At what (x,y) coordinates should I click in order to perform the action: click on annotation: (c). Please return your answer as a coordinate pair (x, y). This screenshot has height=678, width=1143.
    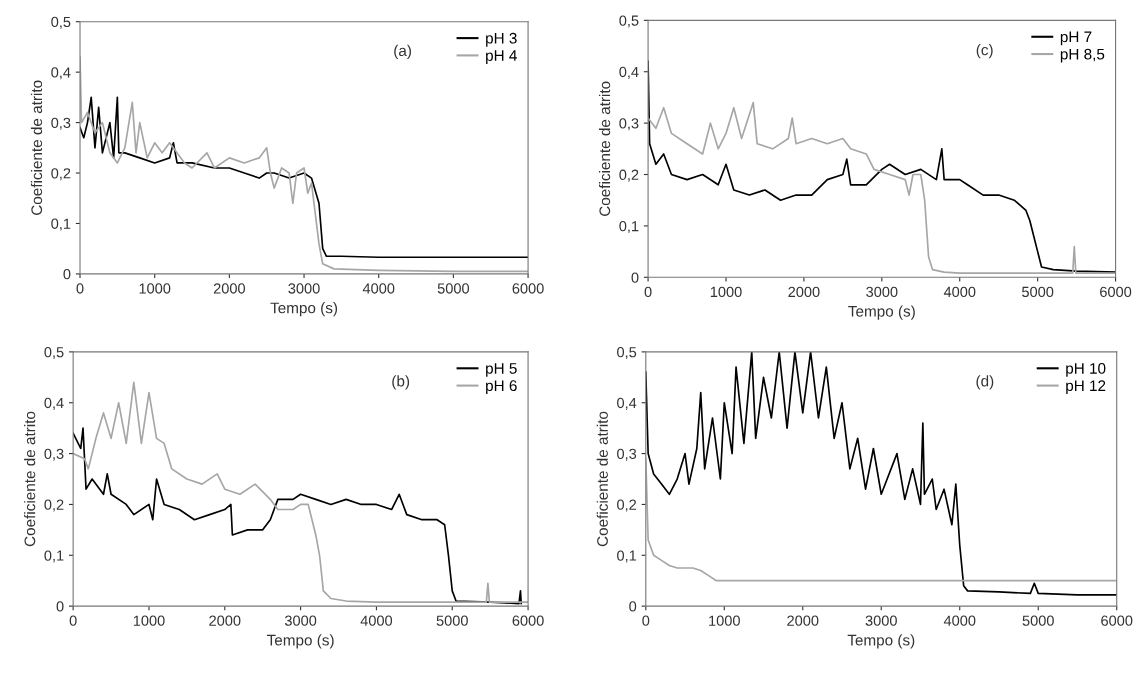
    Looking at the image, I should click on (984, 51).